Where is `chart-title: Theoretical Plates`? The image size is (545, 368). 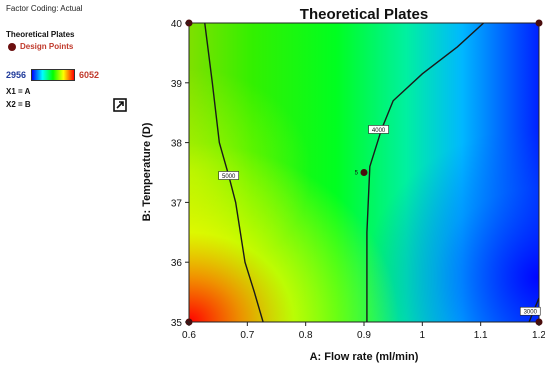 chart-title: Theoretical Plates is located at coordinates (364, 14).